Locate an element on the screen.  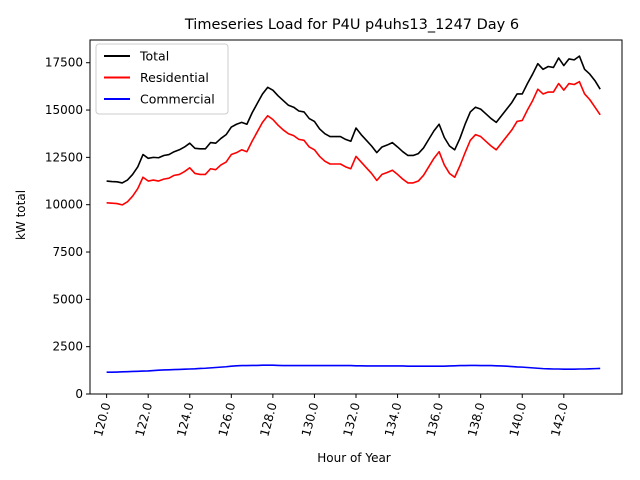
series-line-commercial is located at coordinates (353, 369).